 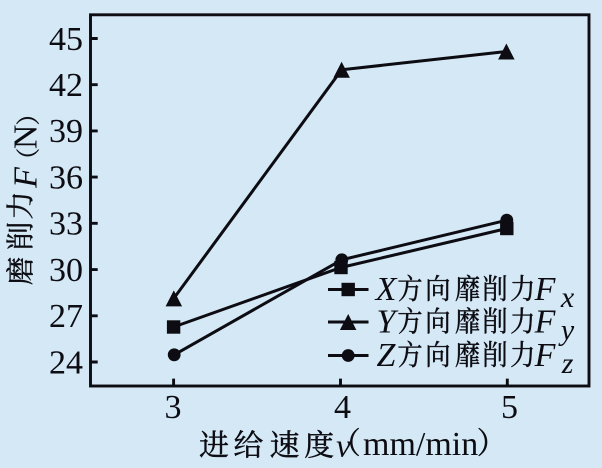 What do you see at coordinates (387, 355) in the screenshot?
I see `svg-text: Z` at bounding box center [387, 355].